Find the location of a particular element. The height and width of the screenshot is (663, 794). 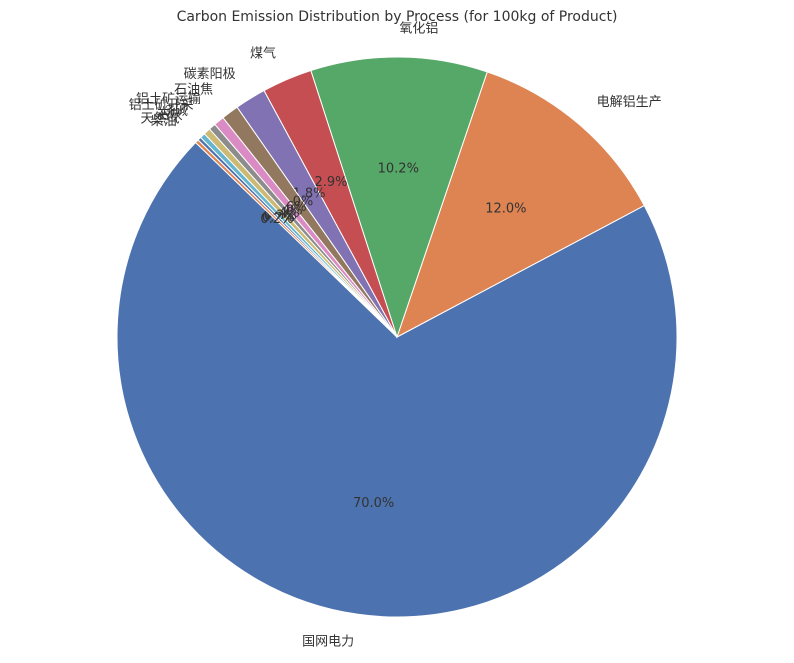

slice-label: 烧碱 is located at coordinates (175, 110).